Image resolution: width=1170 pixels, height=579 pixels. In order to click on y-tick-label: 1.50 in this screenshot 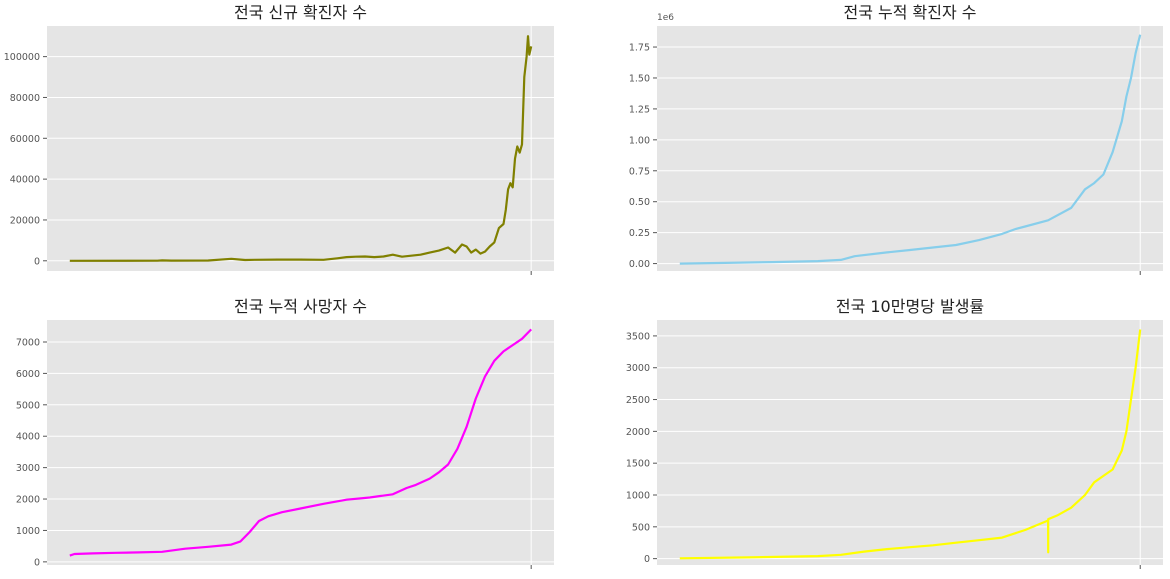, I will do `click(639, 78)`.